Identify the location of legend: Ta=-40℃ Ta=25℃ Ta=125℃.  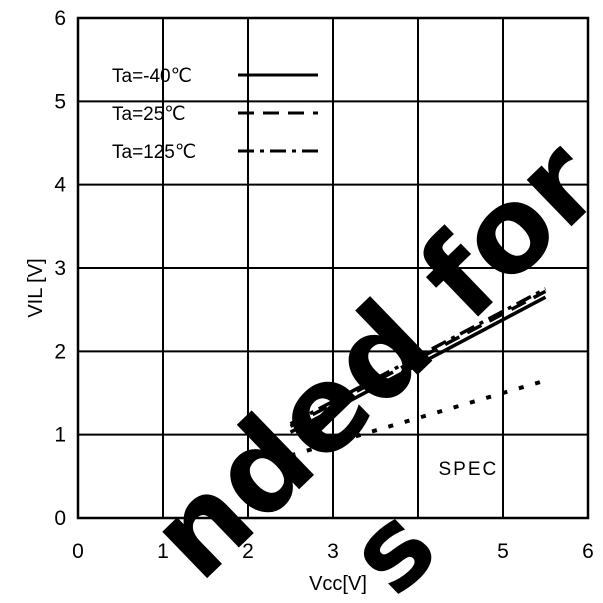
(215, 114).